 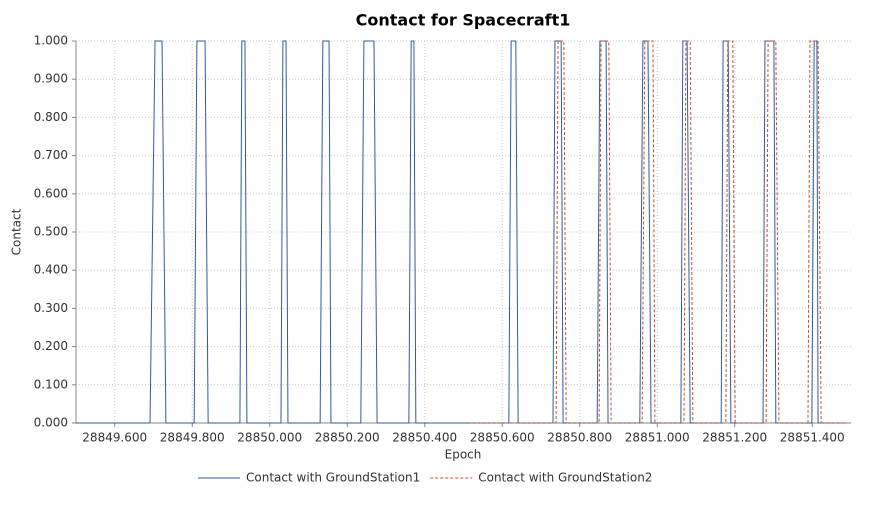 I want to click on y-tick-label: 0.000, so click(x=51, y=423).